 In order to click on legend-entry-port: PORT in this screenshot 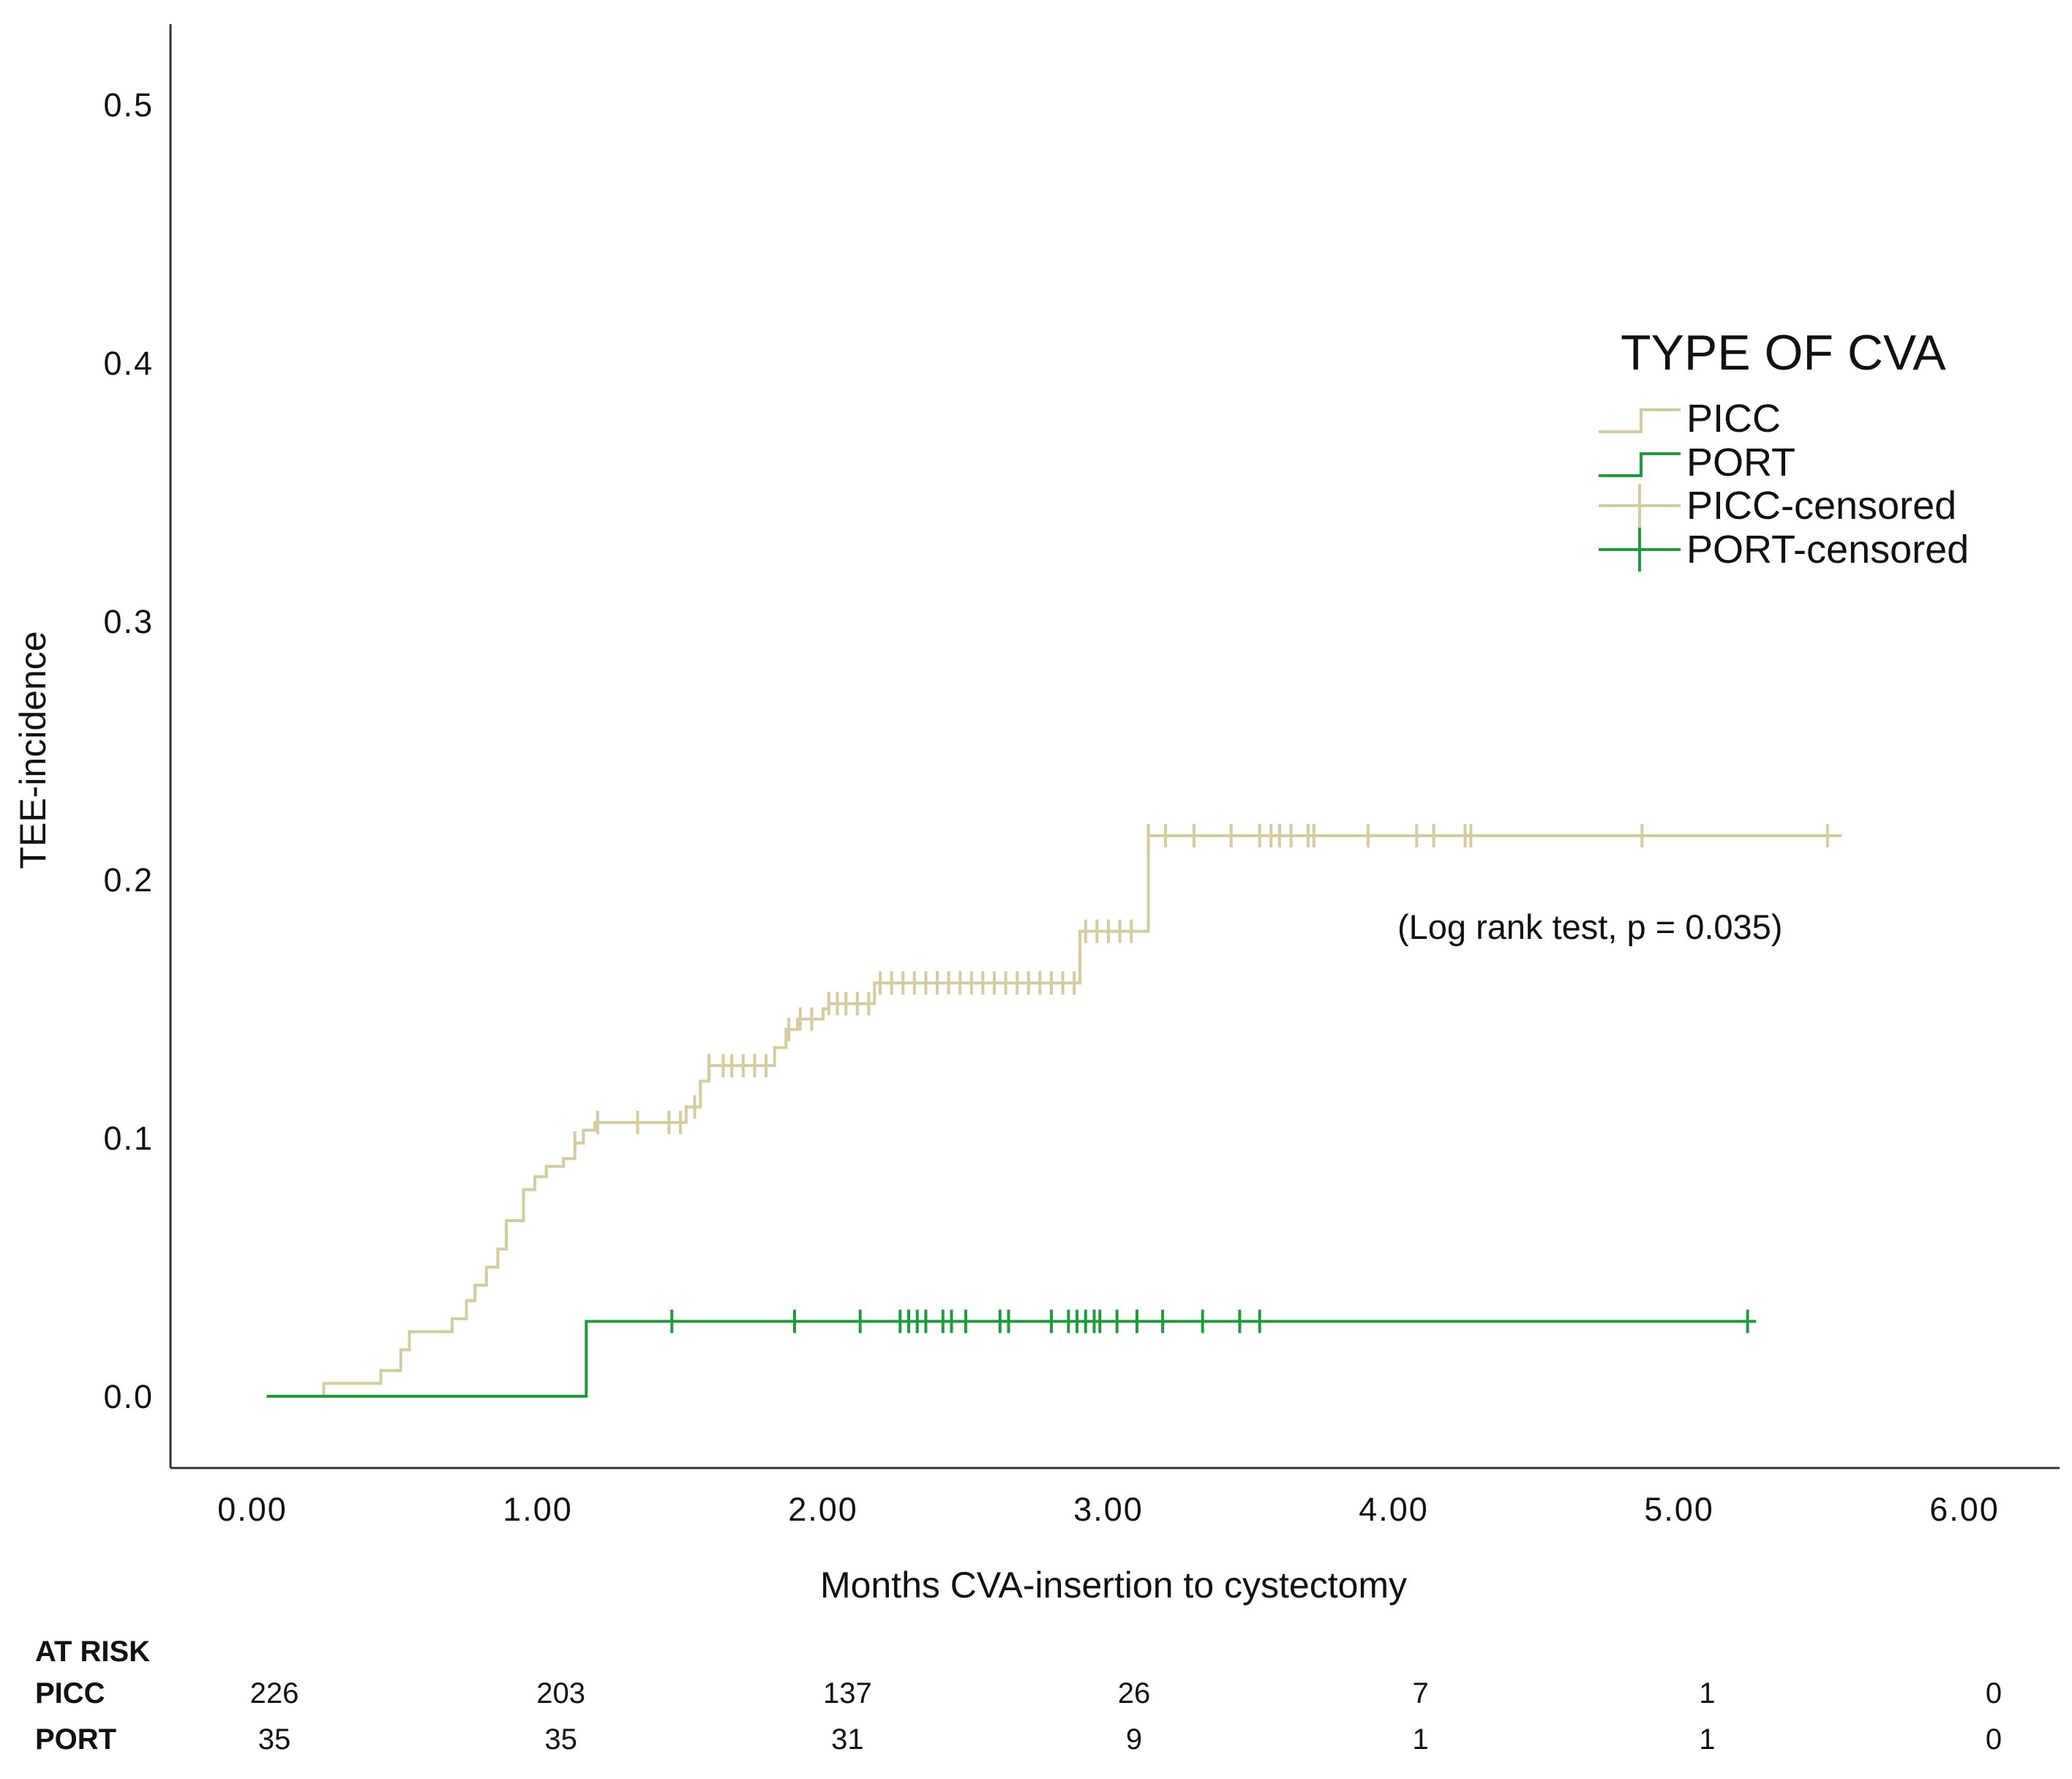, I will do `click(1697, 462)`.